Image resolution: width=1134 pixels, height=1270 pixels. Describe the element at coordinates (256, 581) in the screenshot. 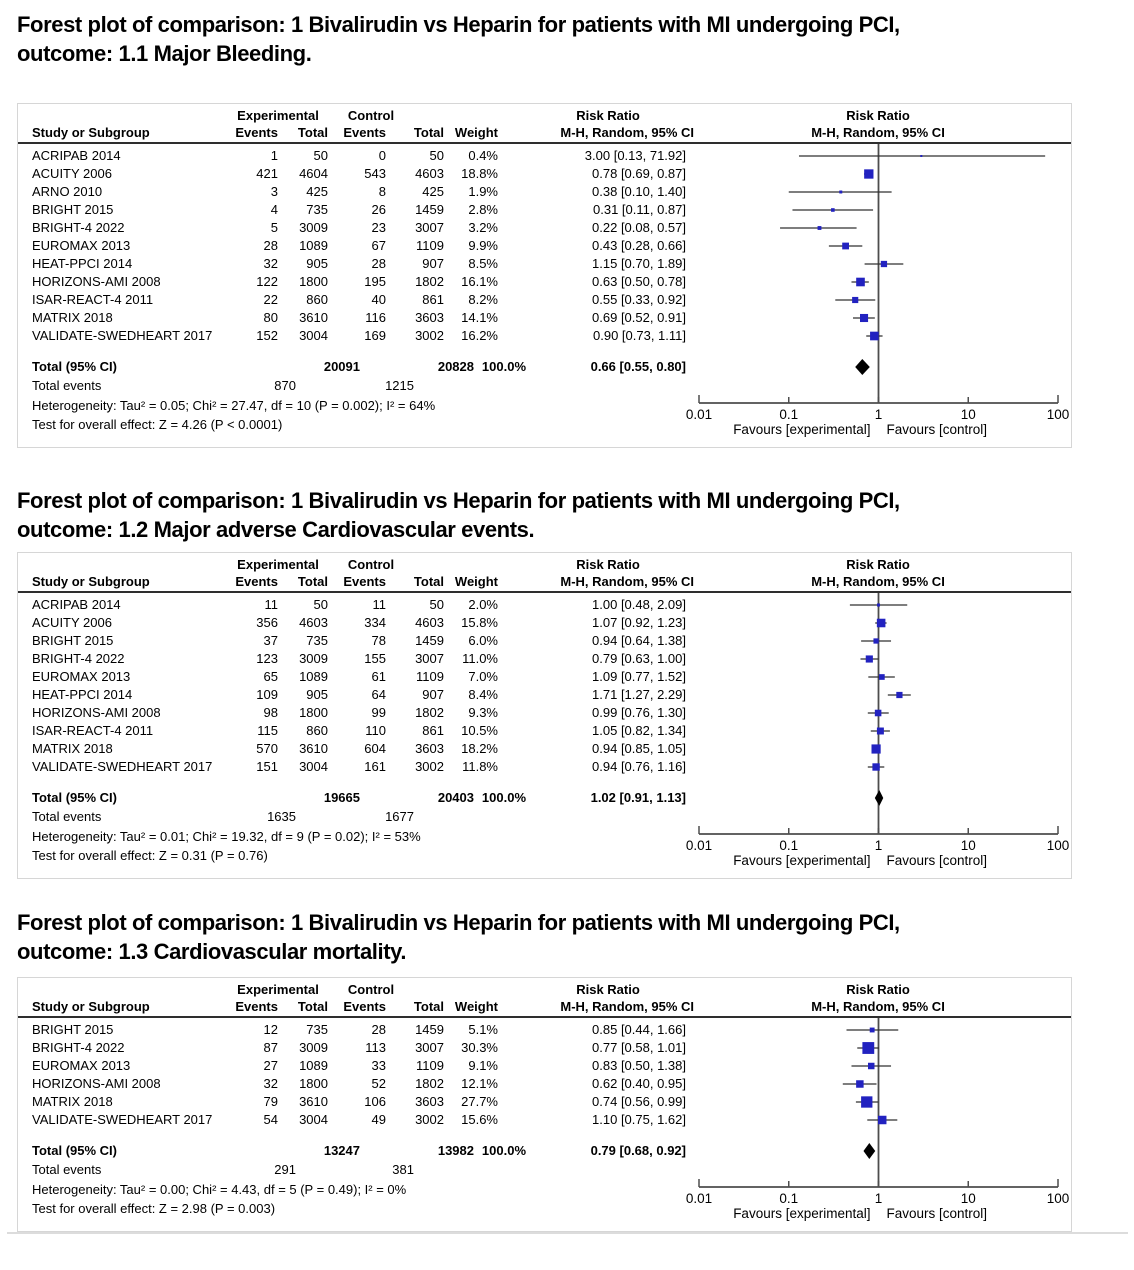

I see `header-exp-events: Events` at that location.